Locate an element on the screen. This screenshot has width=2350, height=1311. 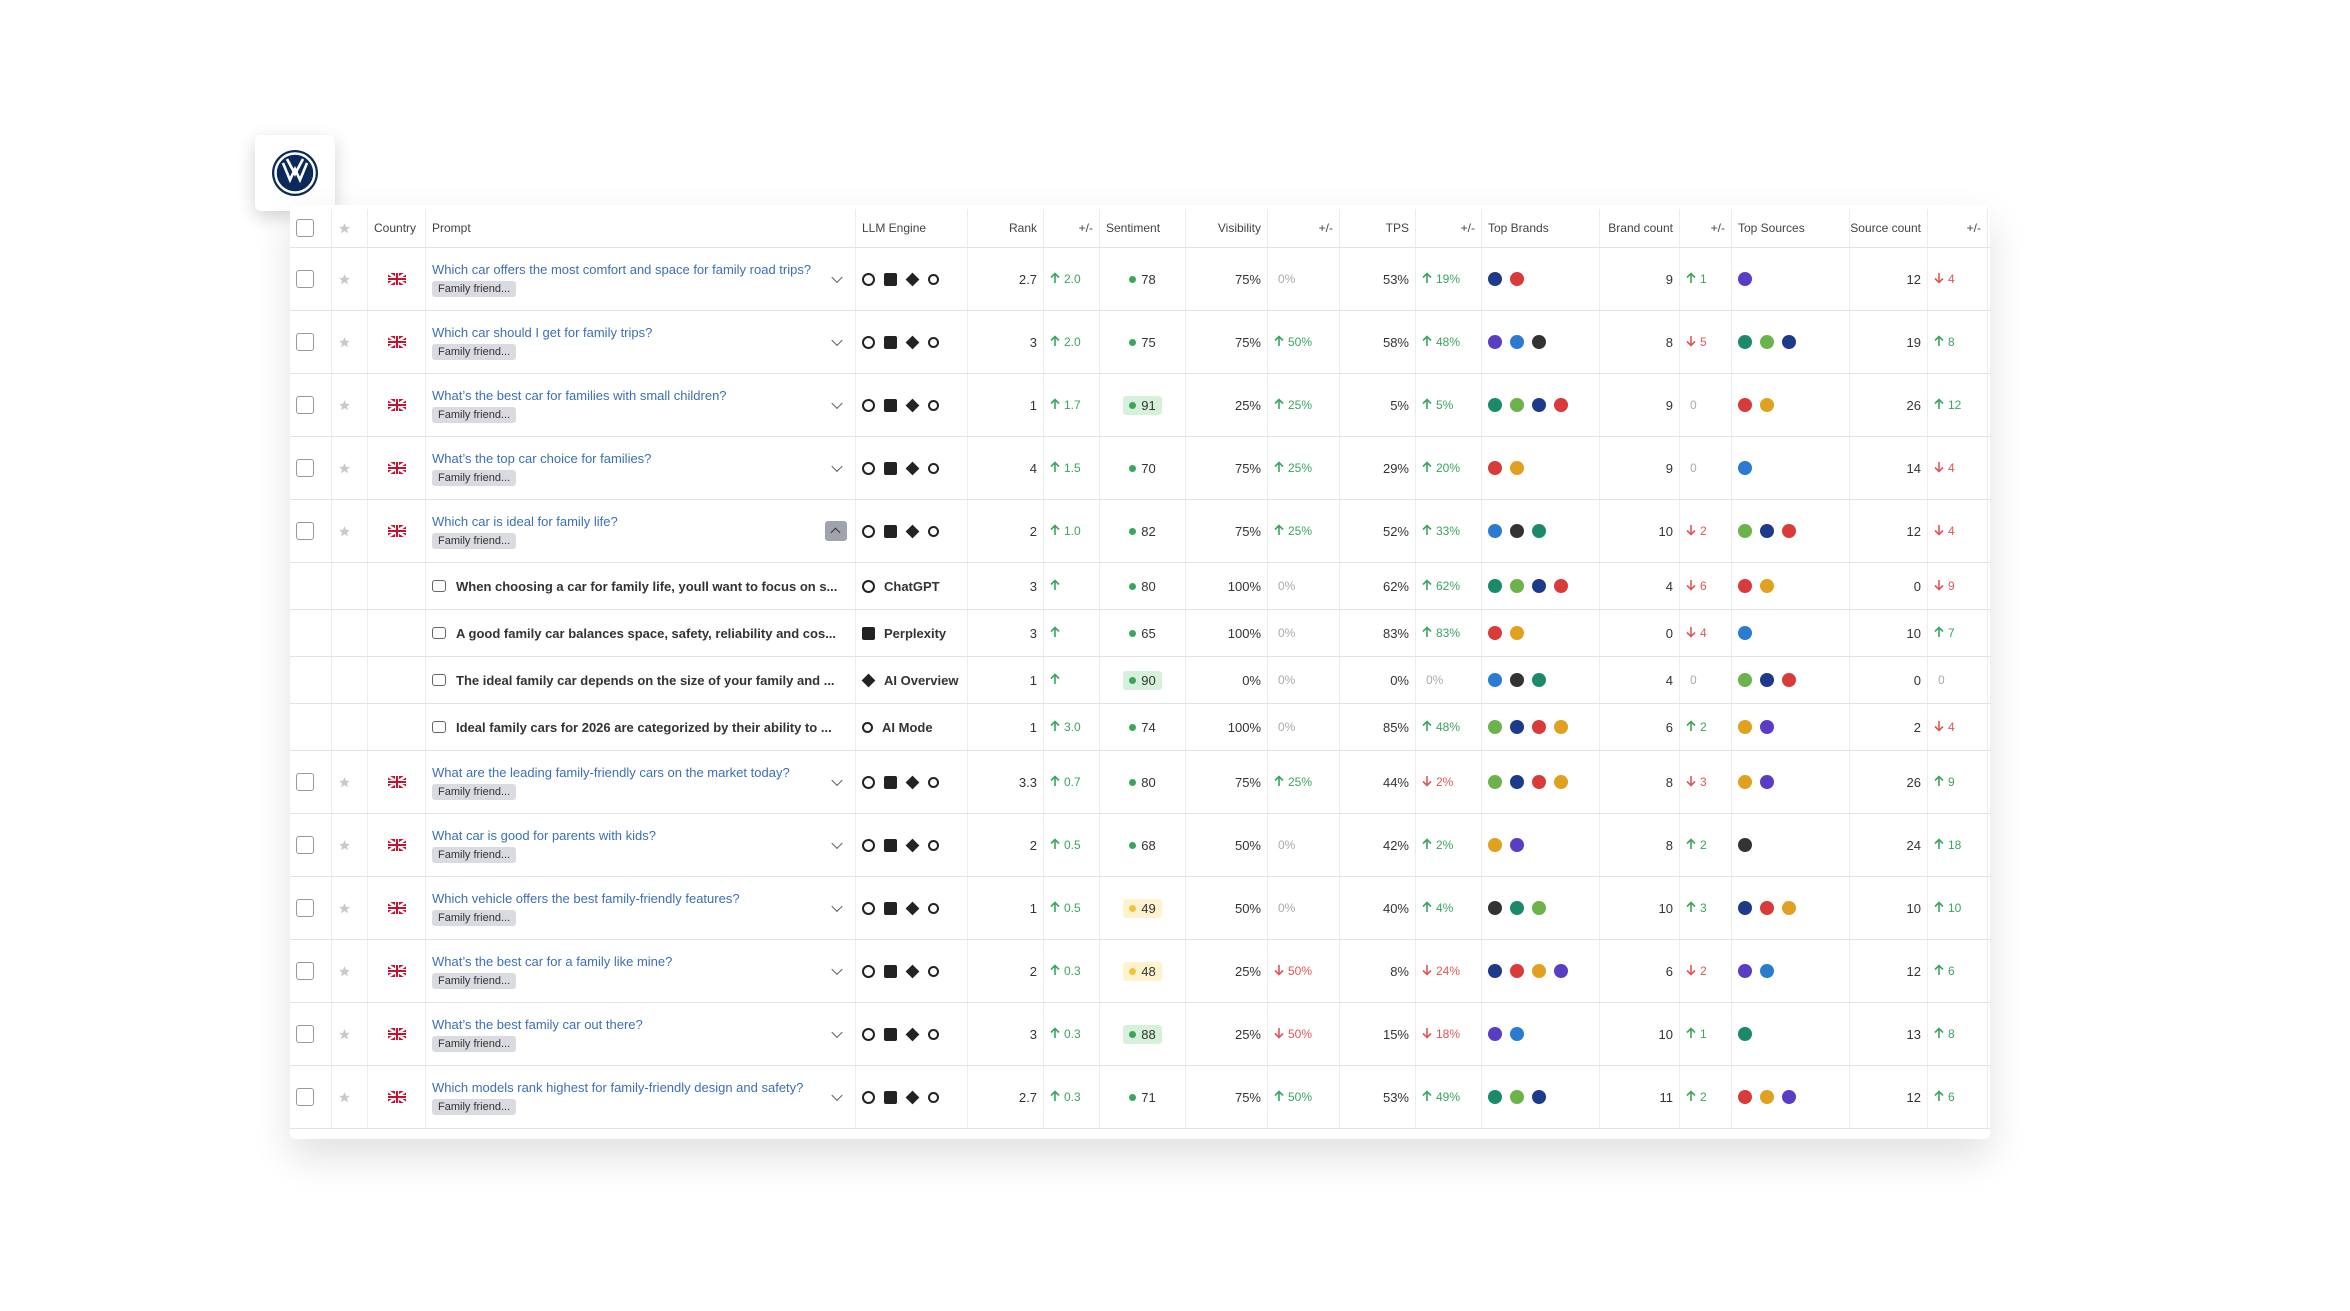
column-header: +/- is located at coordinates (1706, 228).